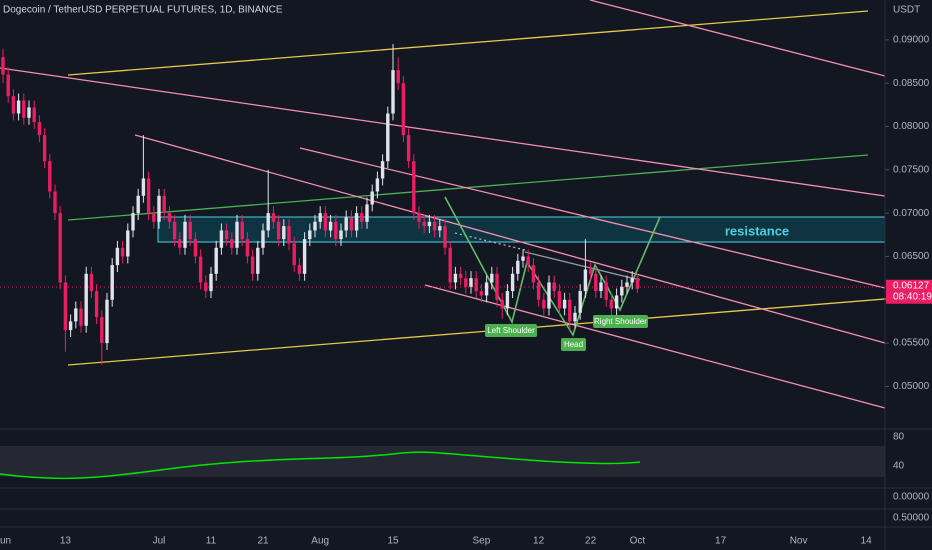 The width and height of the screenshot is (932, 550). I want to click on x-tick-label: Jun, so click(5, 541).